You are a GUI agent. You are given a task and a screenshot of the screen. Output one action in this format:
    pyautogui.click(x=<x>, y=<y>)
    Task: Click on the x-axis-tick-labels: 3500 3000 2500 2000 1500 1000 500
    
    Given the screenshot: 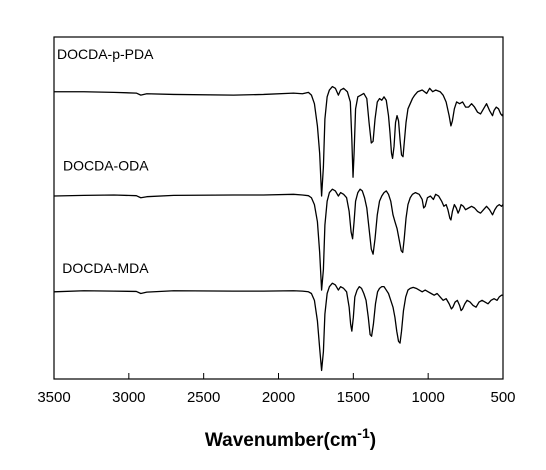 What is the action you would take?
    pyautogui.click(x=276, y=397)
    